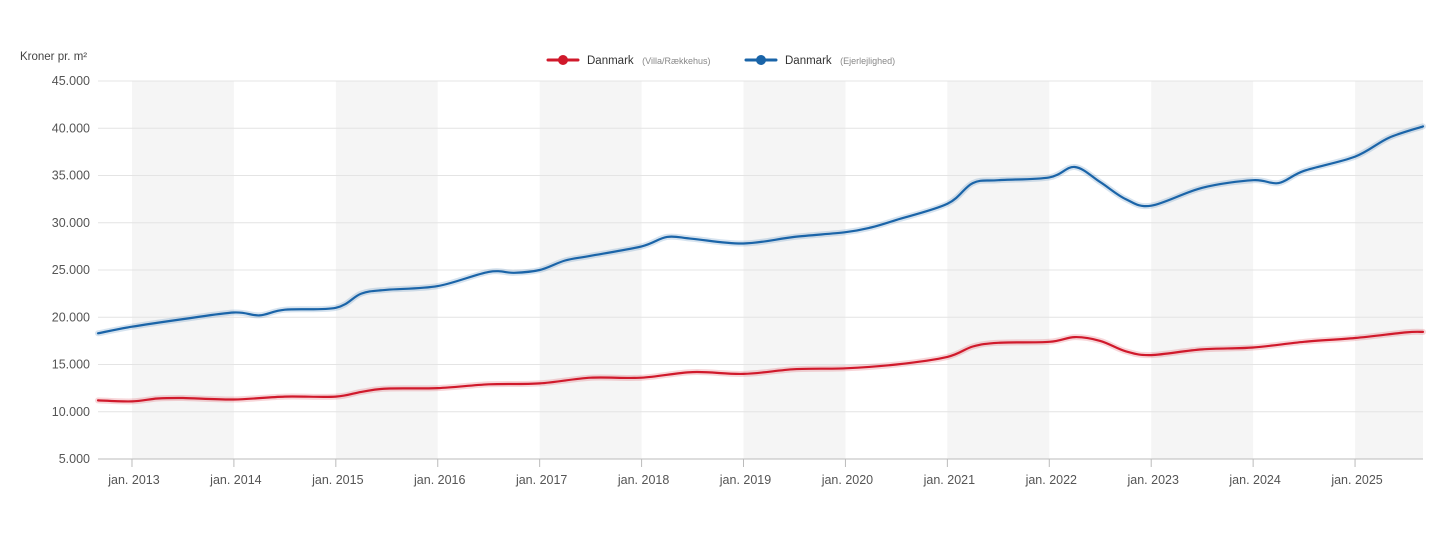 The height and width of the screenshot is (550, 1440). Describe the element at coordinates (1152, 480) in the screenshot. I see `x-tick-label: jan. 2023` at that location.